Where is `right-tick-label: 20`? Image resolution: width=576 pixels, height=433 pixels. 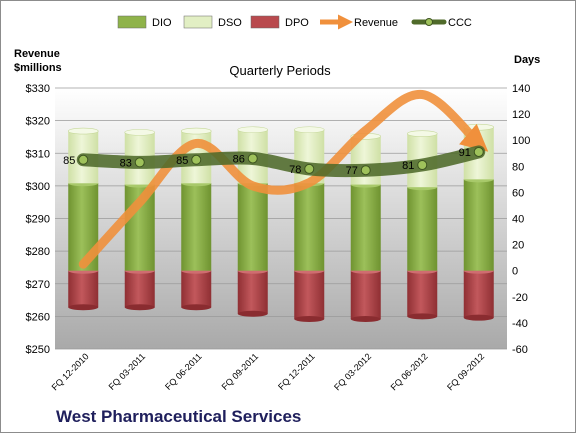 right-tick-label: 20 is located at coordinates (518, 246).